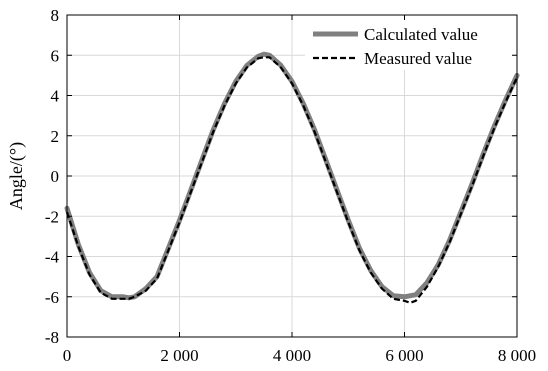 The height and width of the screenshot is (371, 548). Describe the element at coordinates (52, 297) in the screenshot. I see `y-tick-label: -6` at that location.